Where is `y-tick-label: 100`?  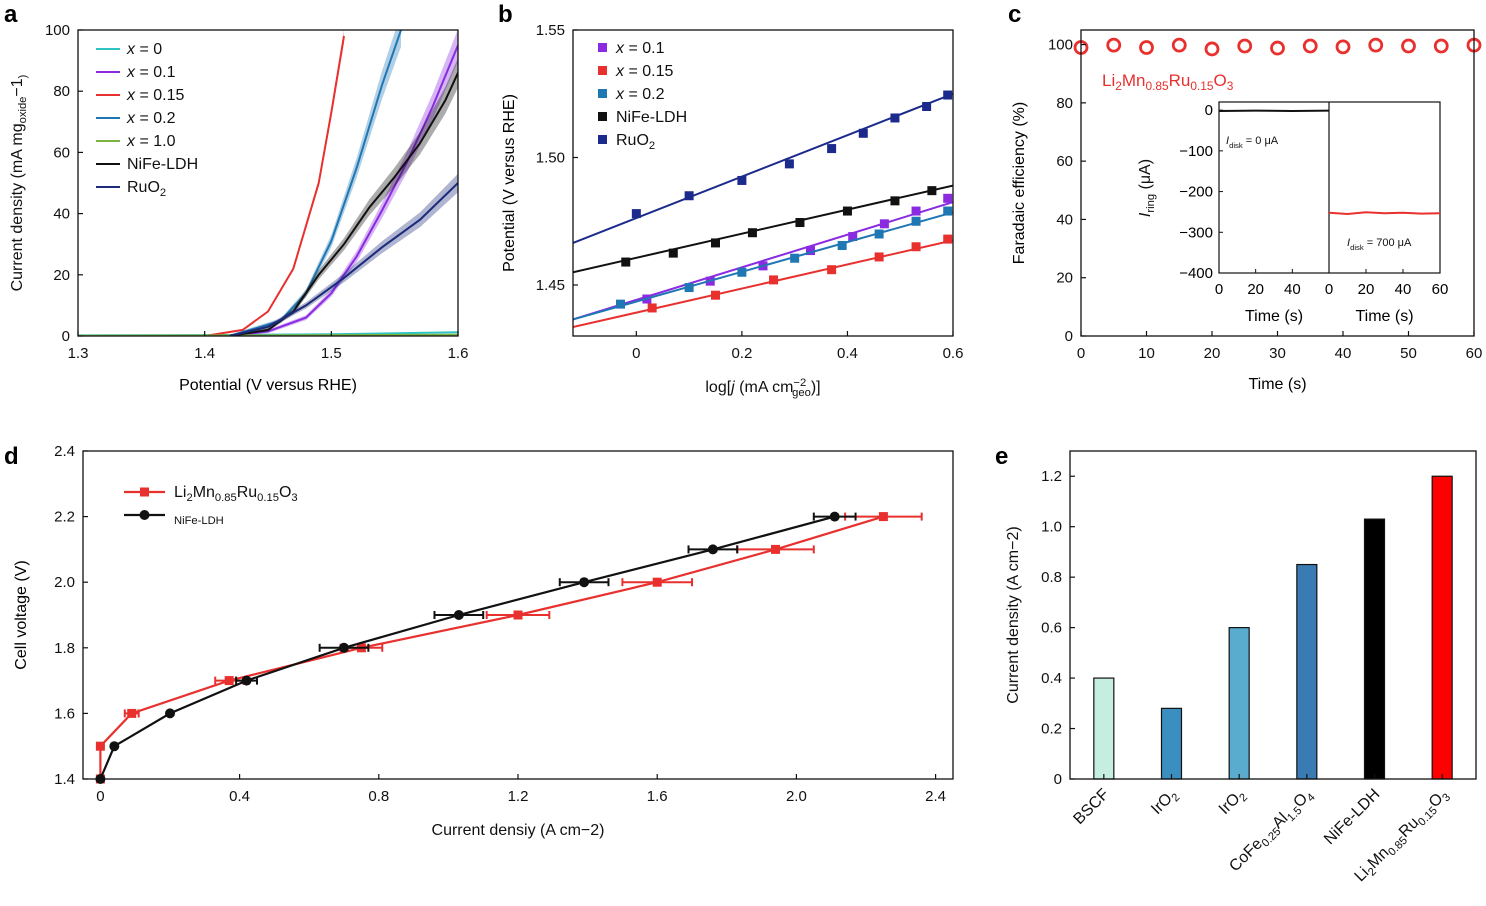
y-tick-label: 100 is located at coordinates (57, 30).